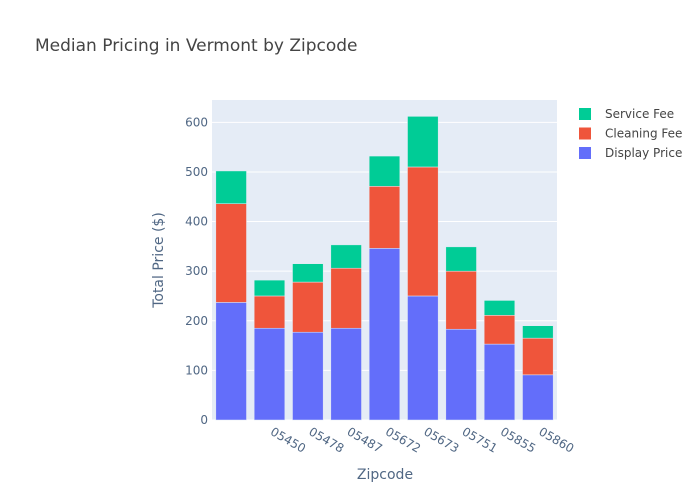  I want to click on y-tick-label: 400, so click(196, 222).